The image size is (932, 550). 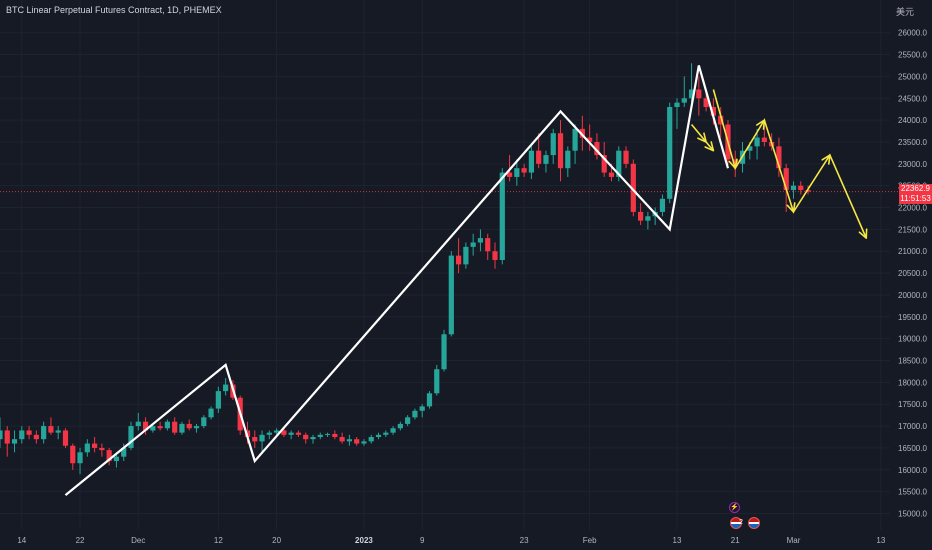 What do you see at coordinates (218, 540) in the screenshot?
I see `x-tick-label: 12` at bounding box center [218, 540].